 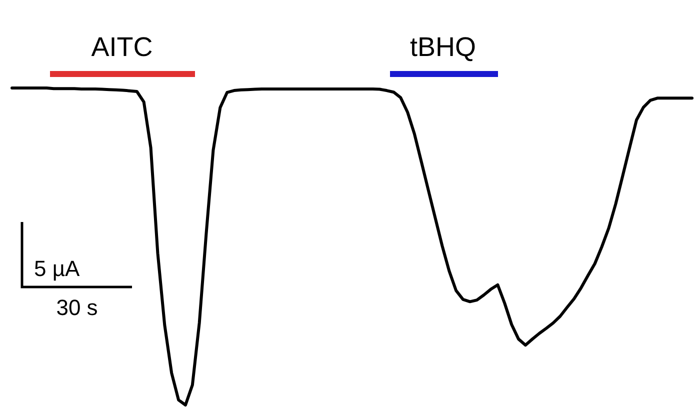 What do you see at coordinates (122, 47) in the screenshot?
I see `text: AITC` at bounding box center [122, 47].